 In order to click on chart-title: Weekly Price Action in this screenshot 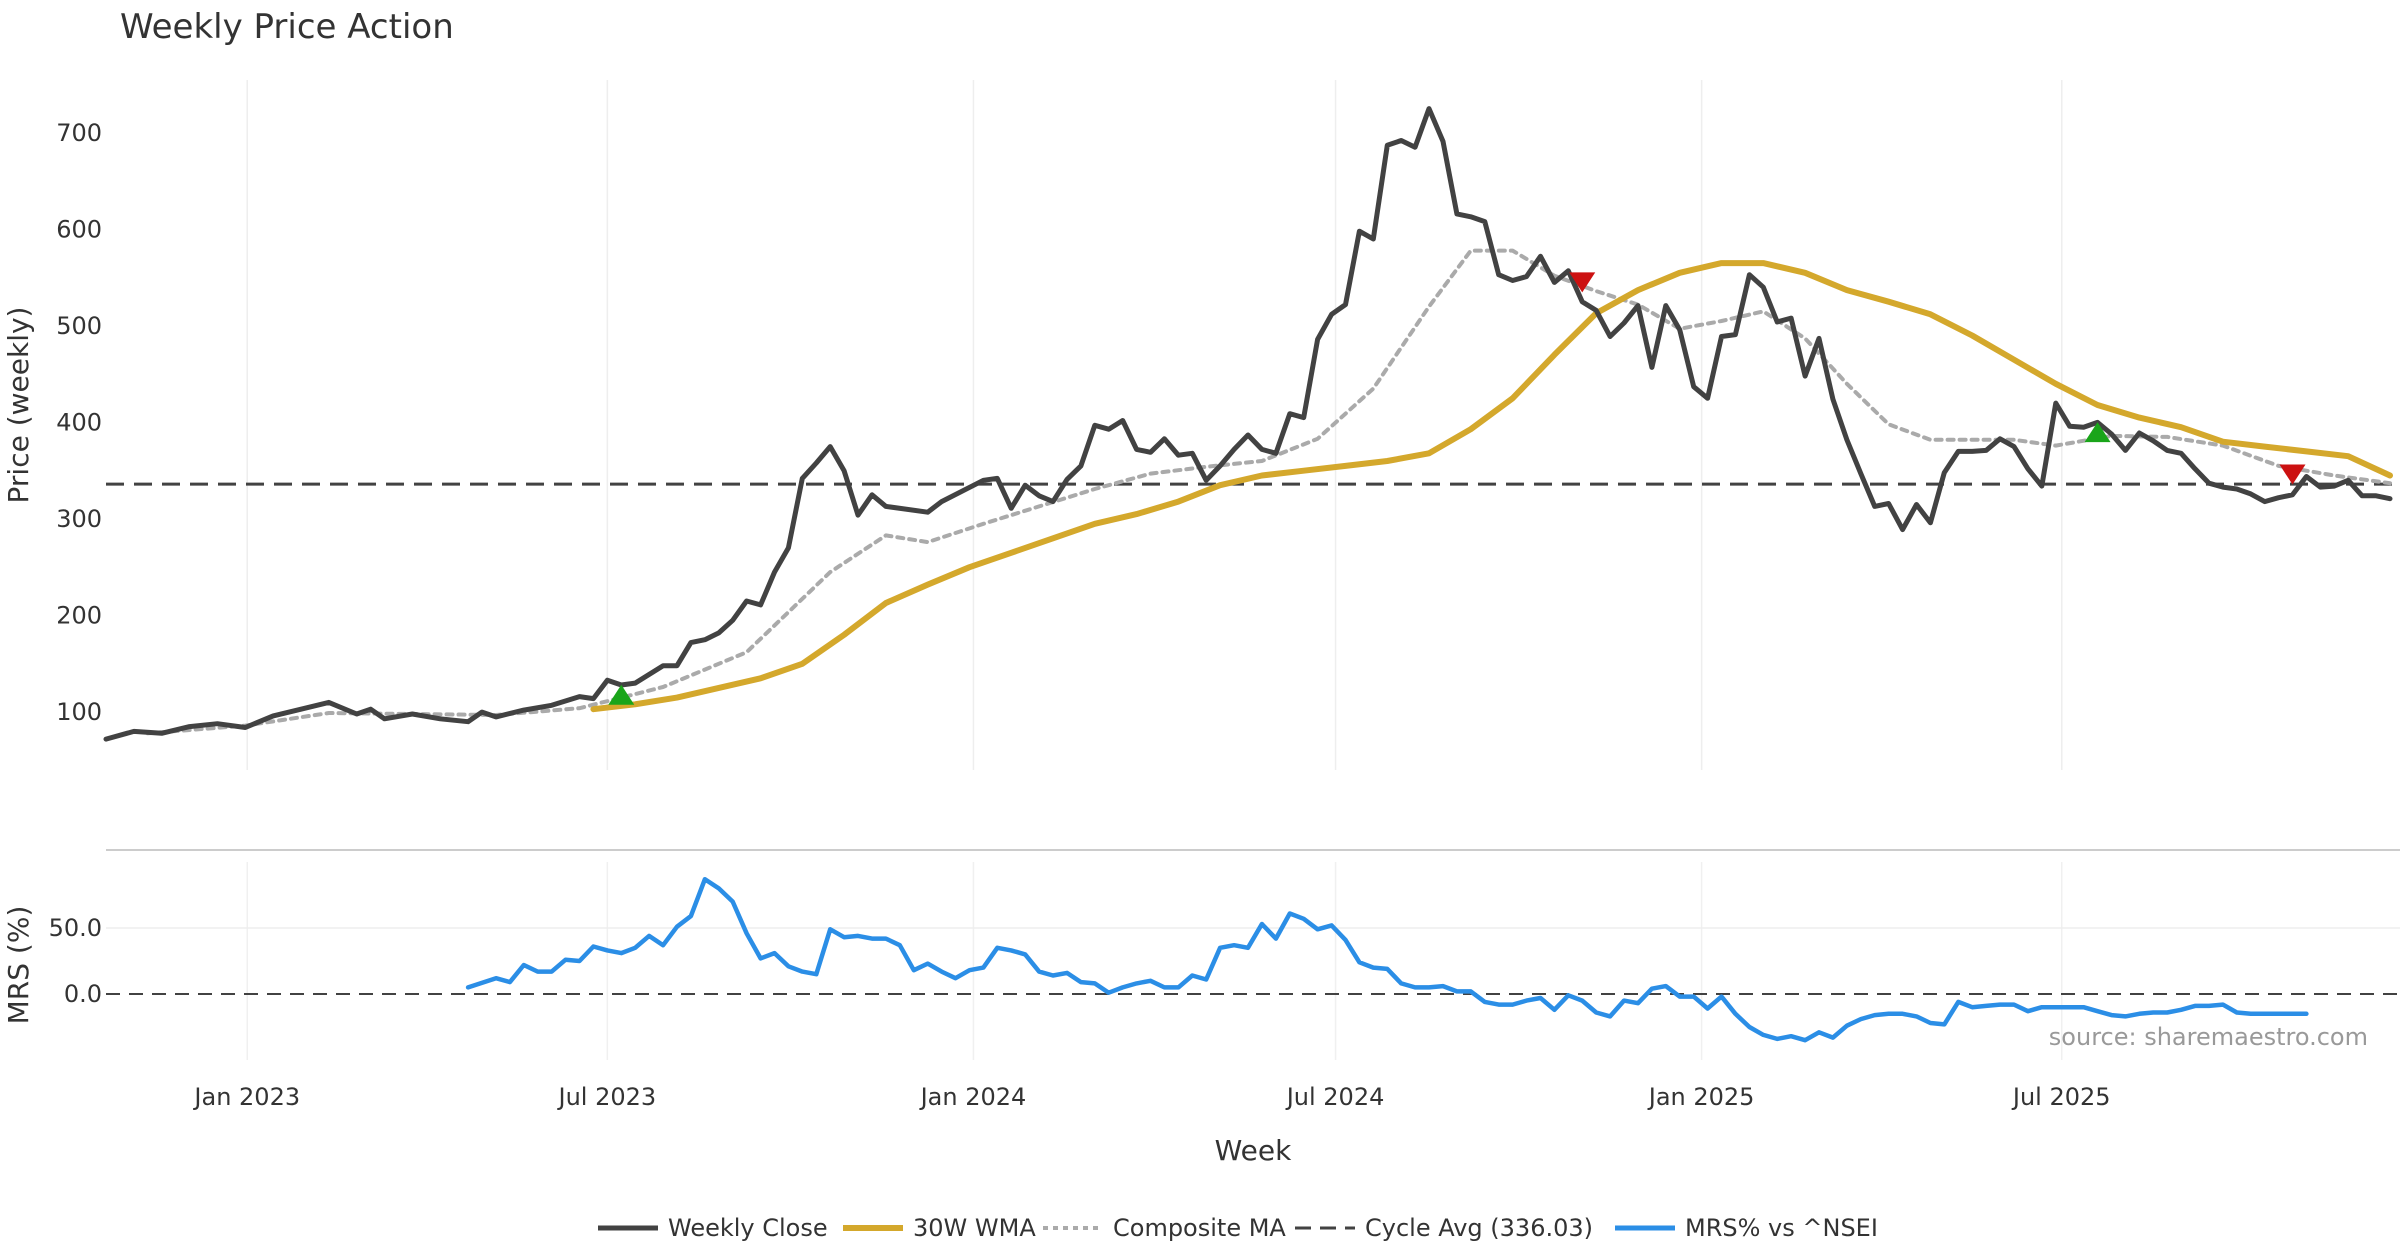, I will do `click(287, 27)`.